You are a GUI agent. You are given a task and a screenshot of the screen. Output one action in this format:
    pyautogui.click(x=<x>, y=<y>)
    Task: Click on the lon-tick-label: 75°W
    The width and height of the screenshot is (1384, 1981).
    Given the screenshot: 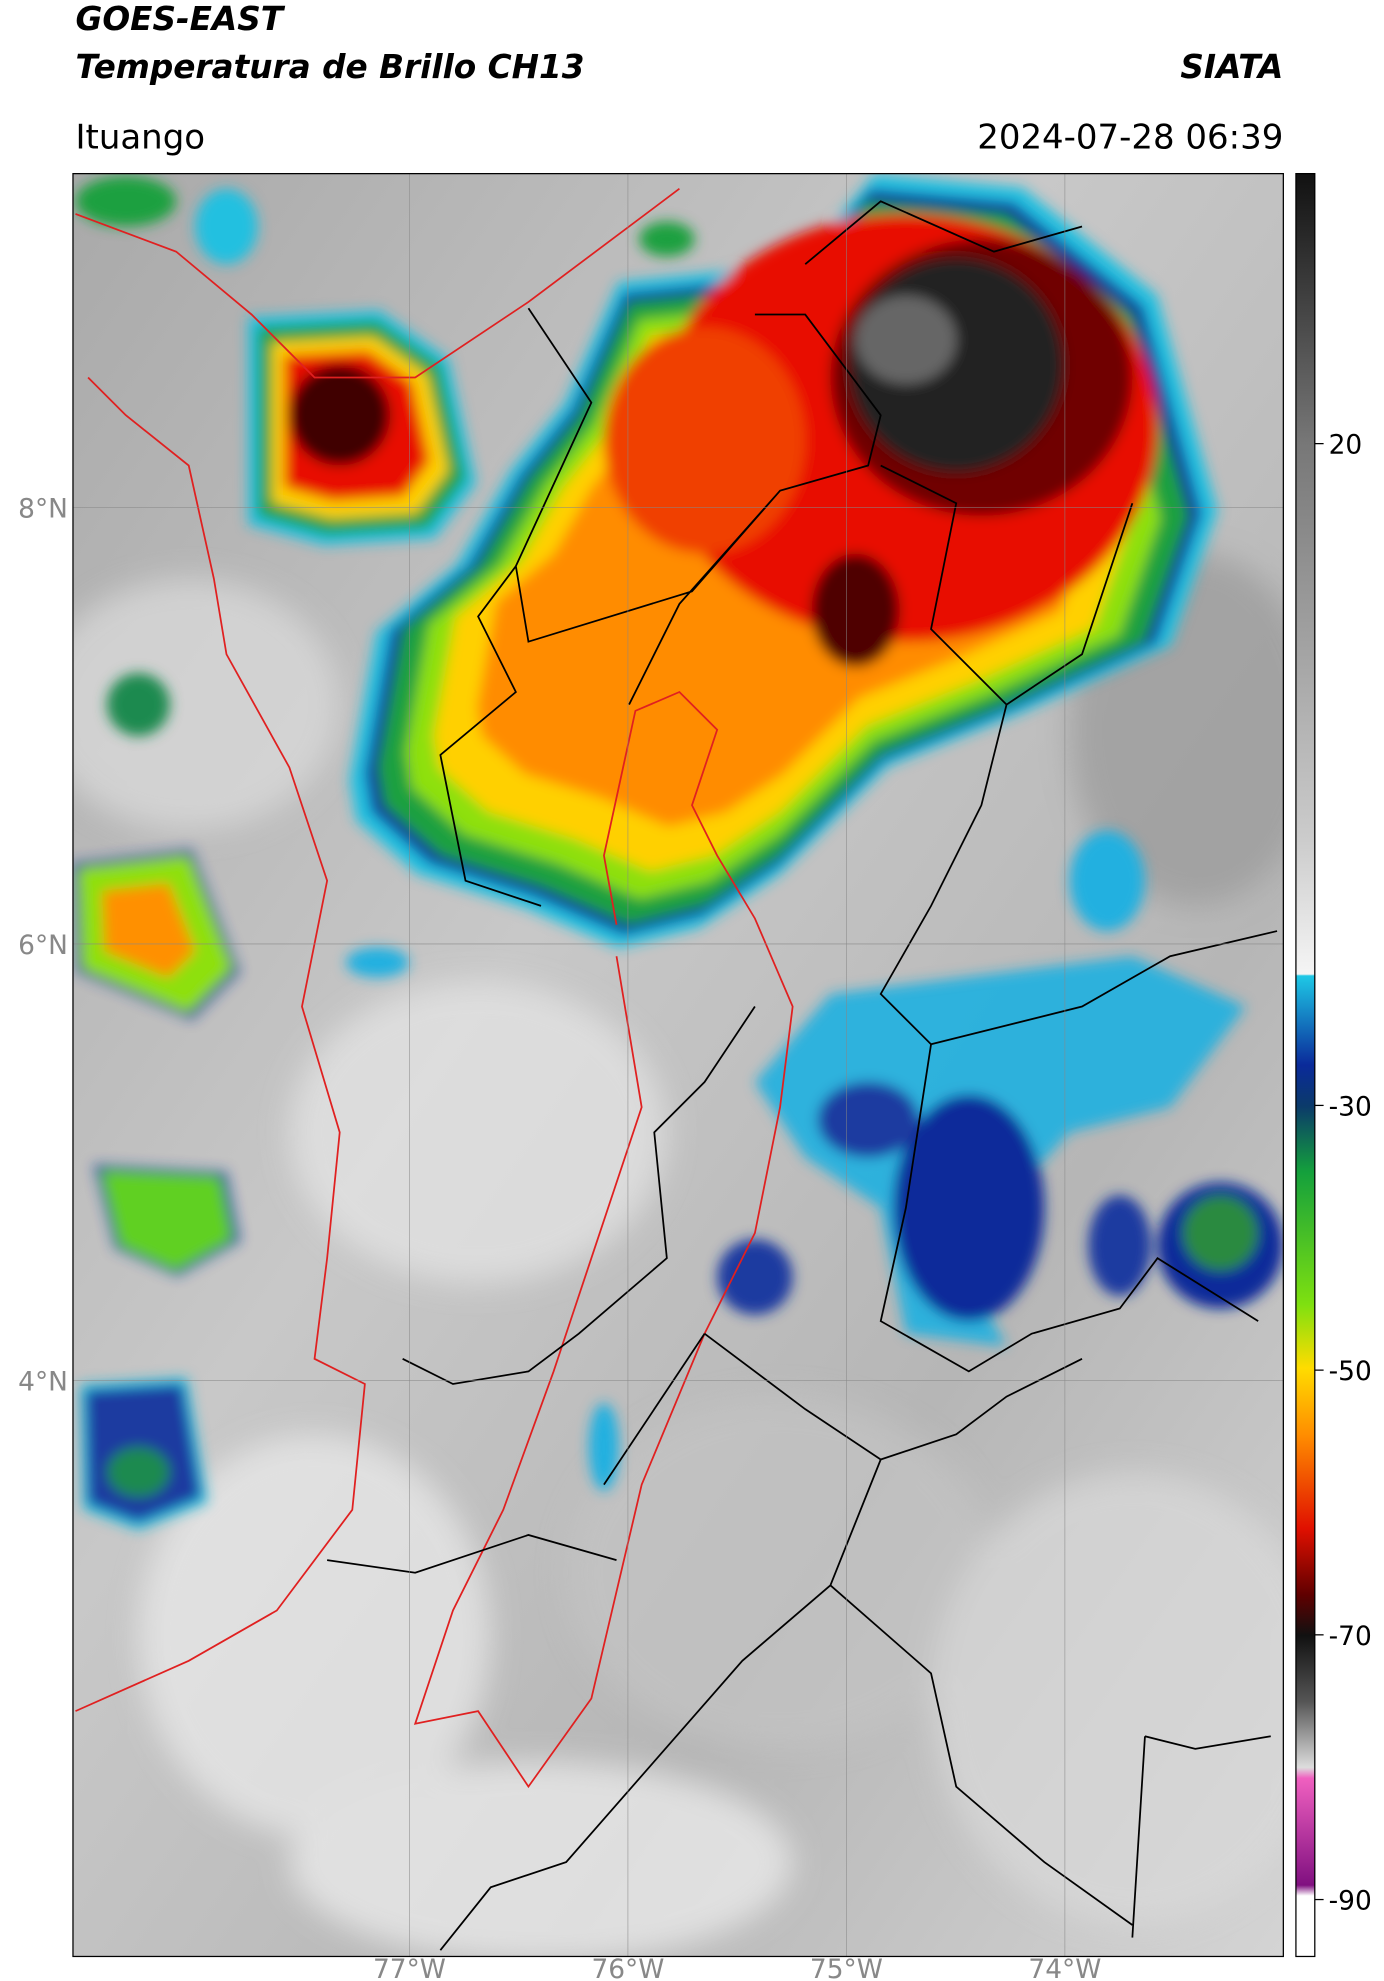 What is the action you would take?
    pyautogui.click(x=846, y=1967)
    